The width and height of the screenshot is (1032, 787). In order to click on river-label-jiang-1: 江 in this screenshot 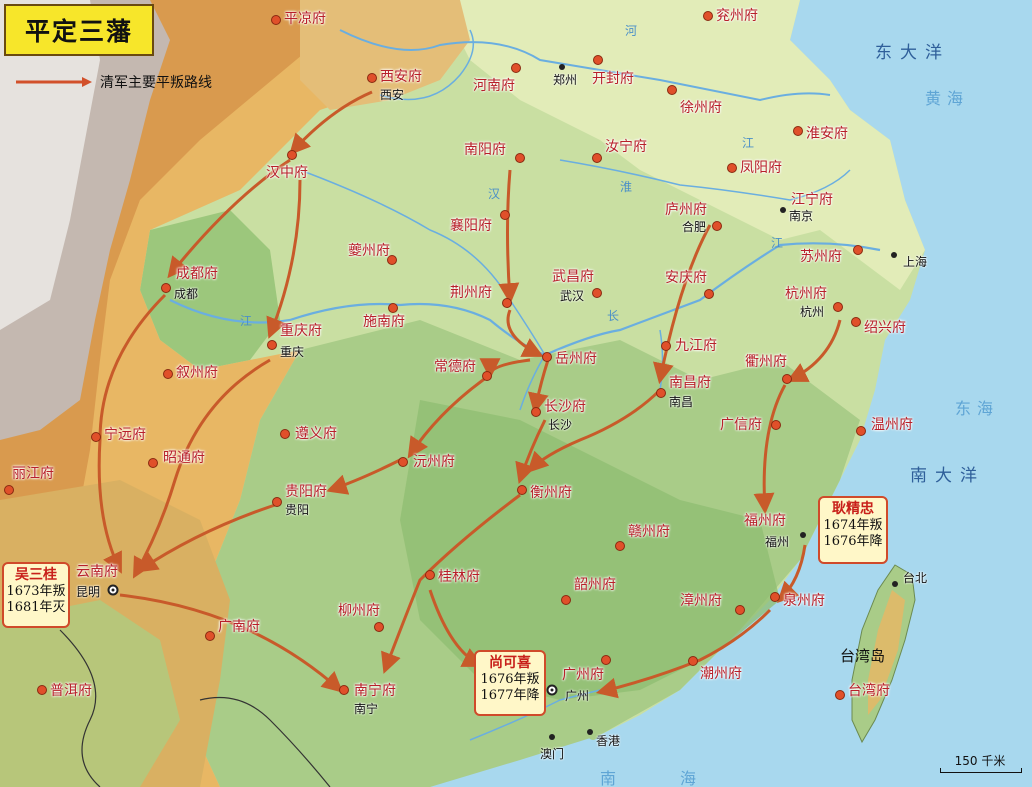, I will do `click(748, 143)`.